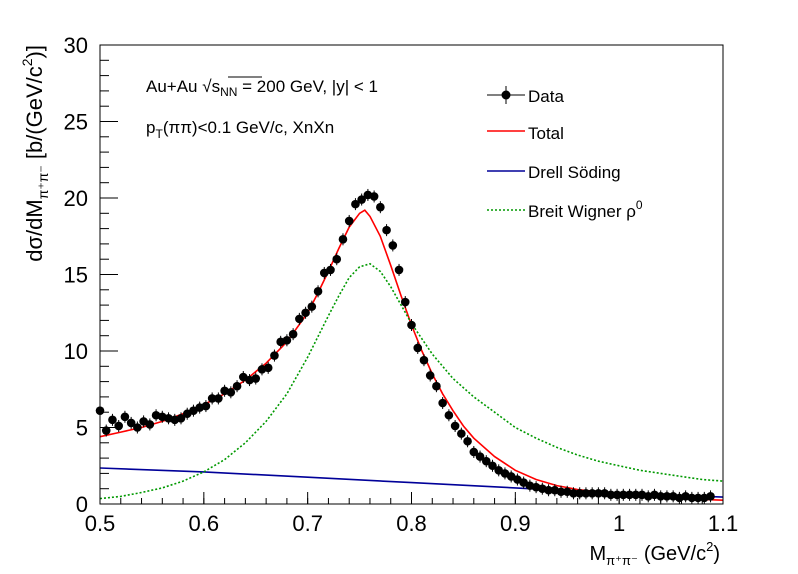 The image size is (798, 574). I want to click on legend-entry-data: Data, so click(525, 96).